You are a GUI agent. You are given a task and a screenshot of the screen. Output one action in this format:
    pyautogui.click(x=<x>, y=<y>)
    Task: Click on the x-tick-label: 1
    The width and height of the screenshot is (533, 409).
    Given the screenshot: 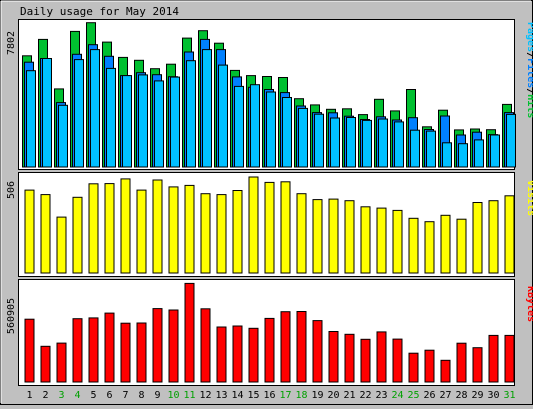 What is the action you would take?
    pyautogui.click(x=29, y=395)
    